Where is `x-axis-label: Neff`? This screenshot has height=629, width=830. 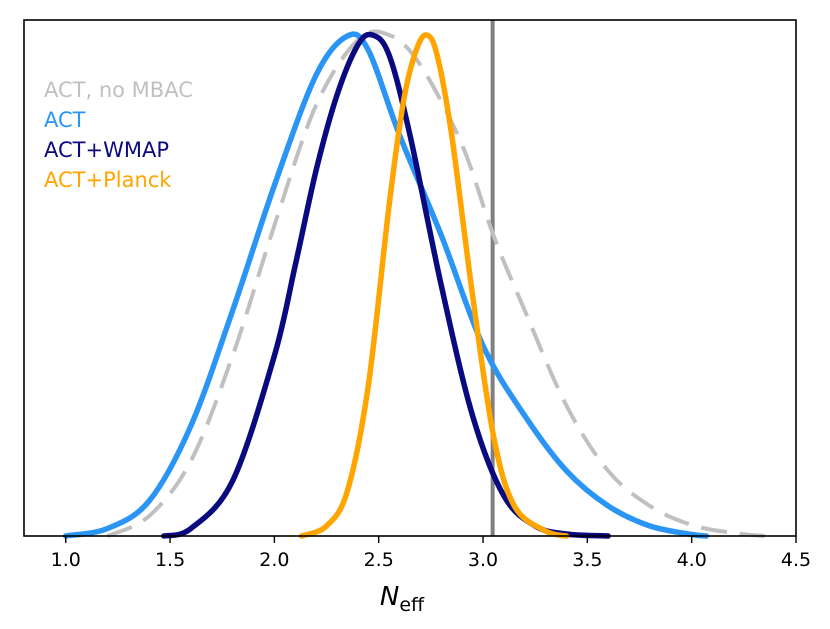 x-axis-label: Neff is located at coordinates (402, 599).